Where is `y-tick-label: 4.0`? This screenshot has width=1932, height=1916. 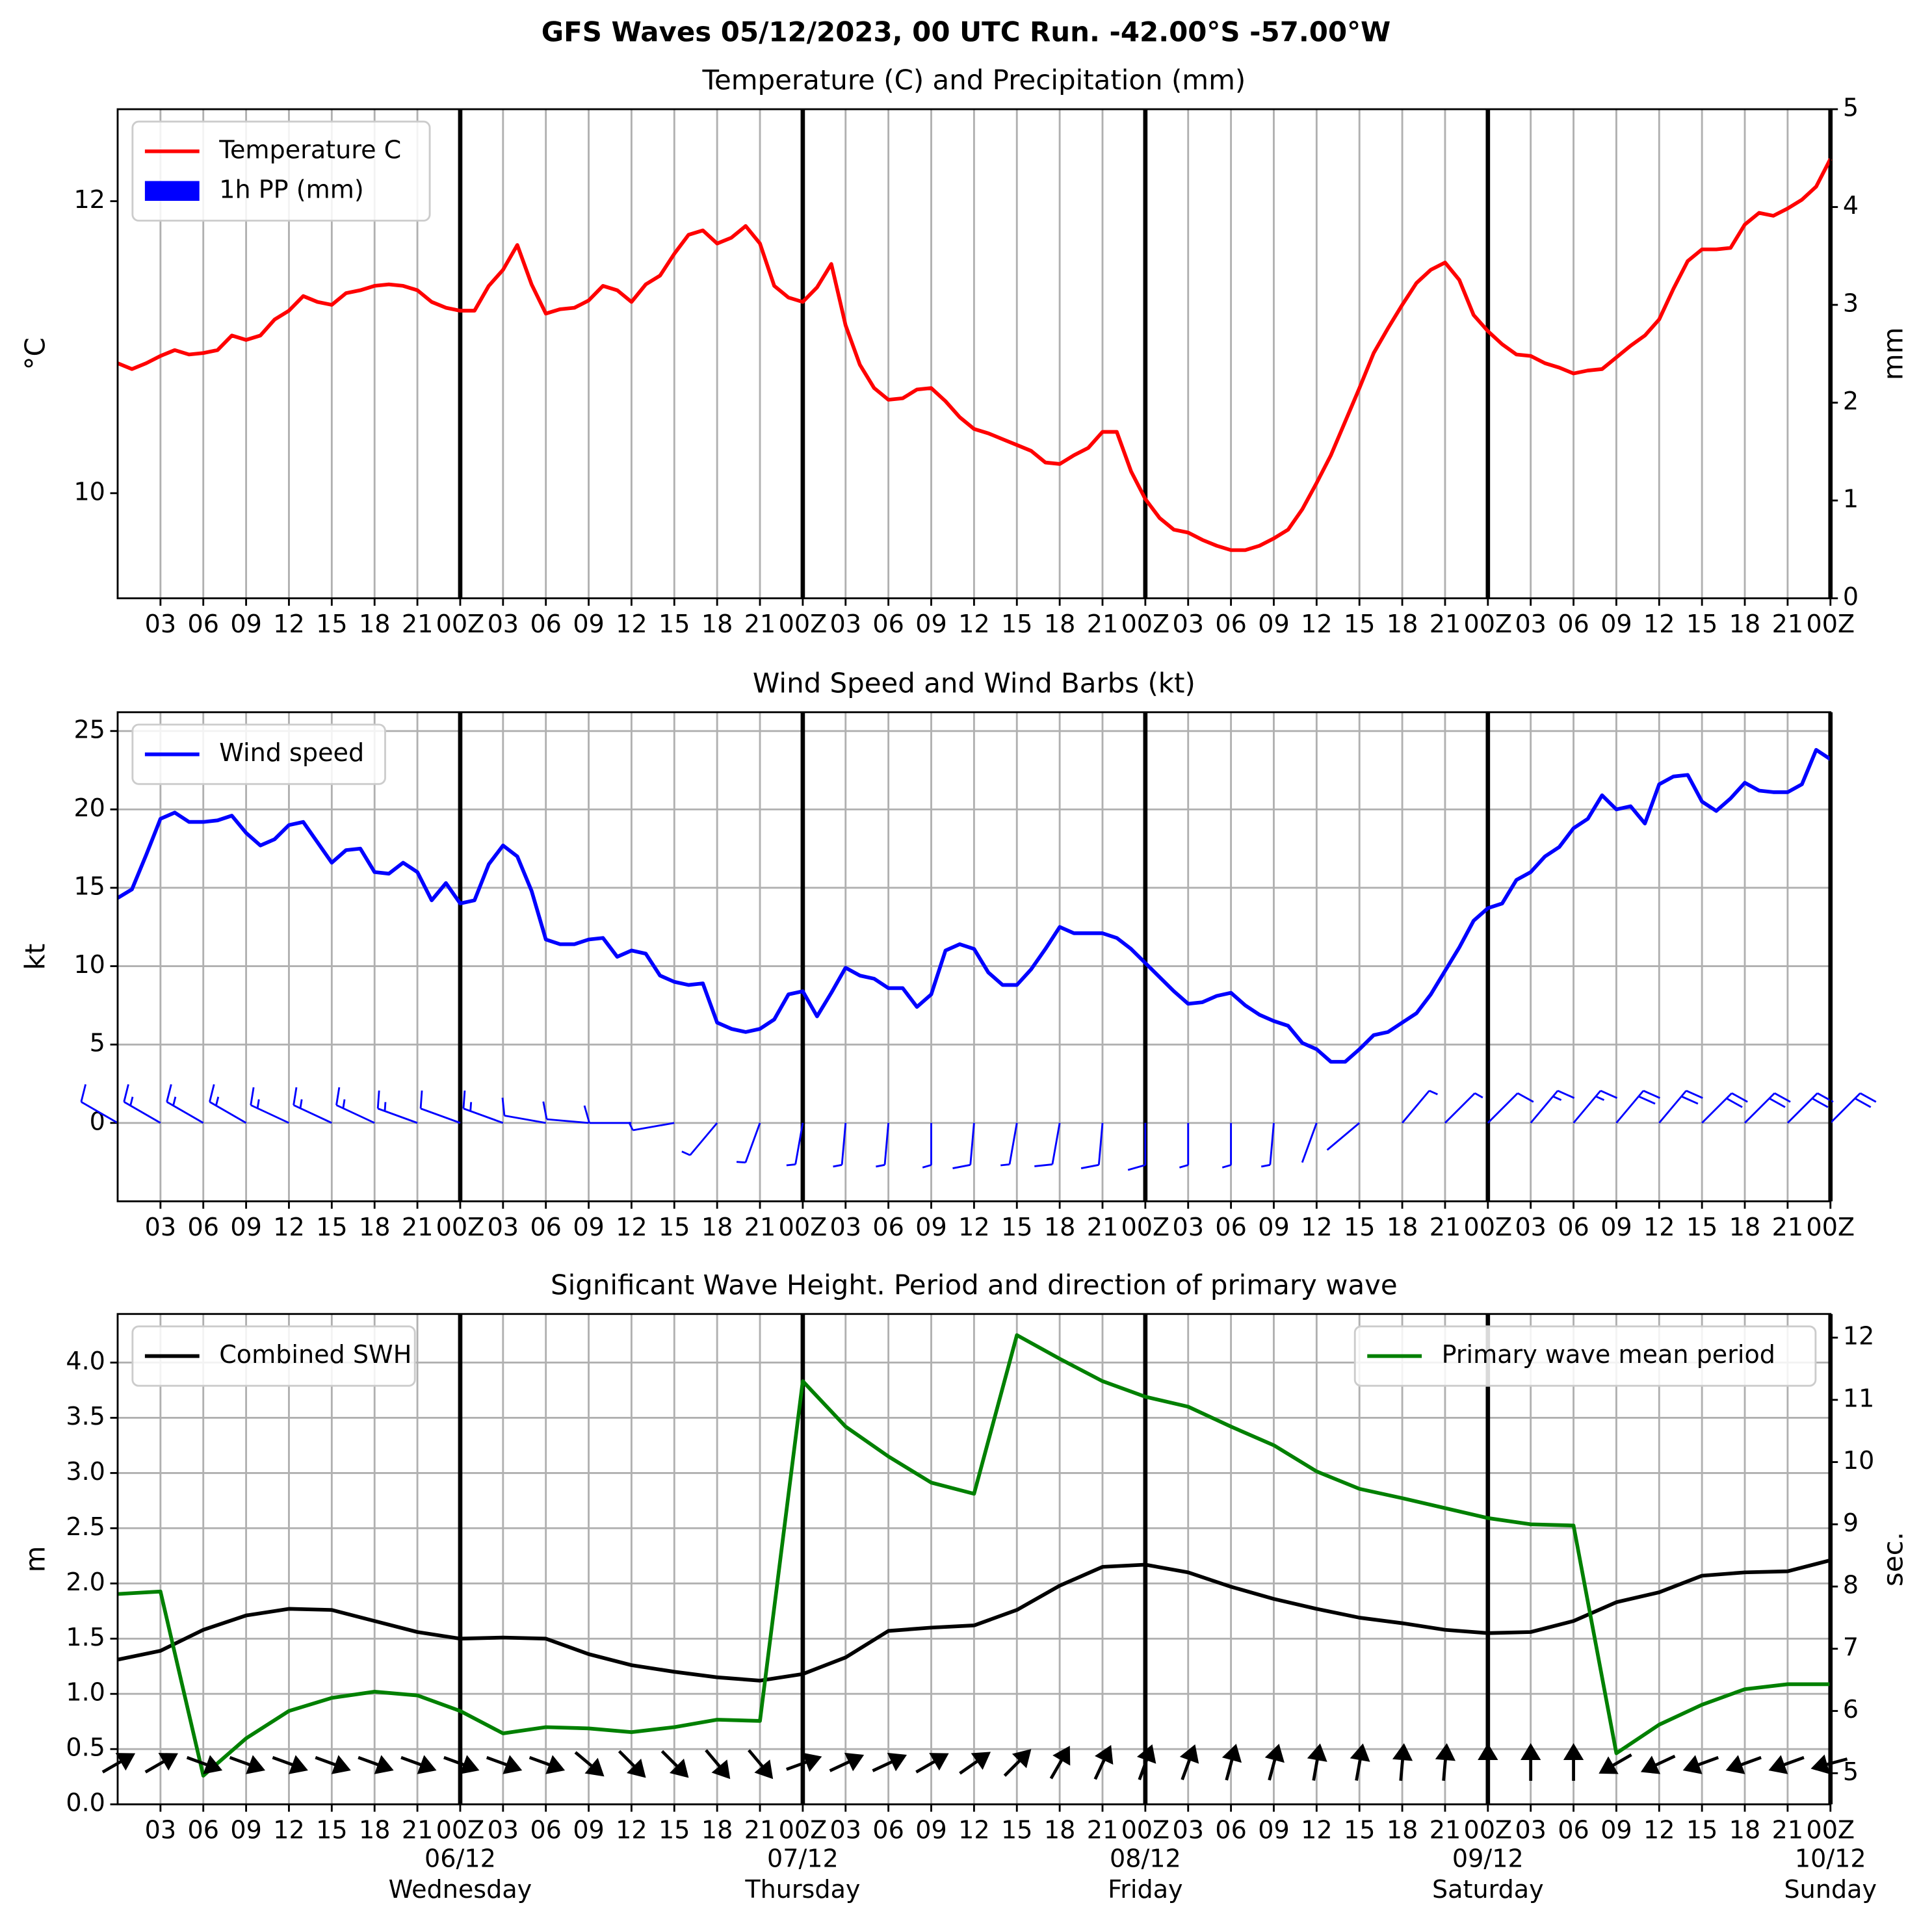
y-tick-label: 4.0 is located at coordinates (85, 1361).